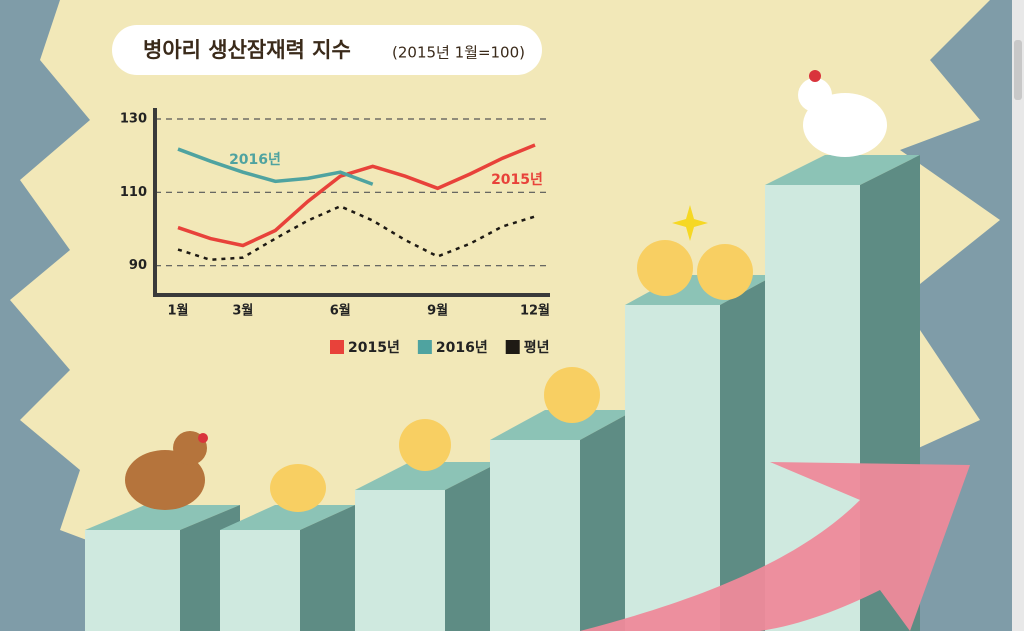  I want to click on legend-label: 평년, so click(537, 347).